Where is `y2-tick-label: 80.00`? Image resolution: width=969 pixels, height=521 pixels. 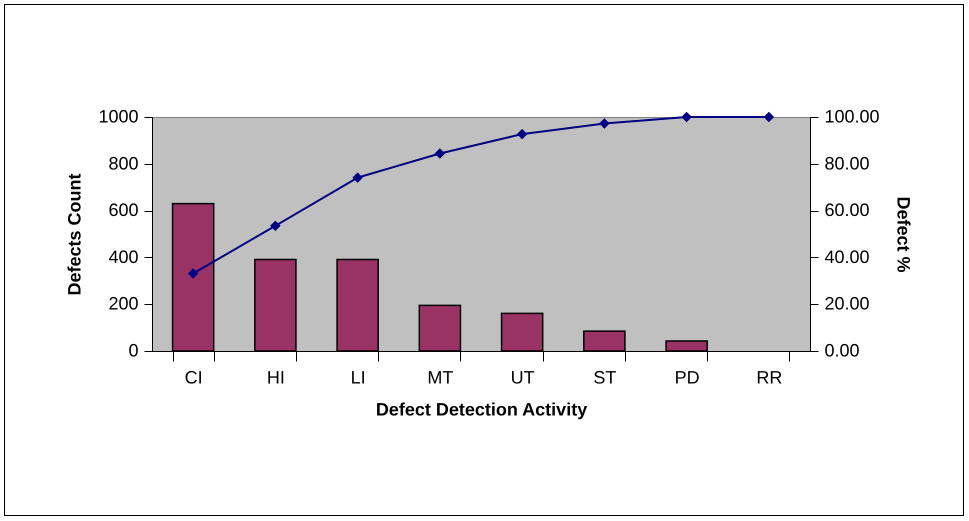
y2-tick-label: 80.00 is located at coordinates (847, 163).